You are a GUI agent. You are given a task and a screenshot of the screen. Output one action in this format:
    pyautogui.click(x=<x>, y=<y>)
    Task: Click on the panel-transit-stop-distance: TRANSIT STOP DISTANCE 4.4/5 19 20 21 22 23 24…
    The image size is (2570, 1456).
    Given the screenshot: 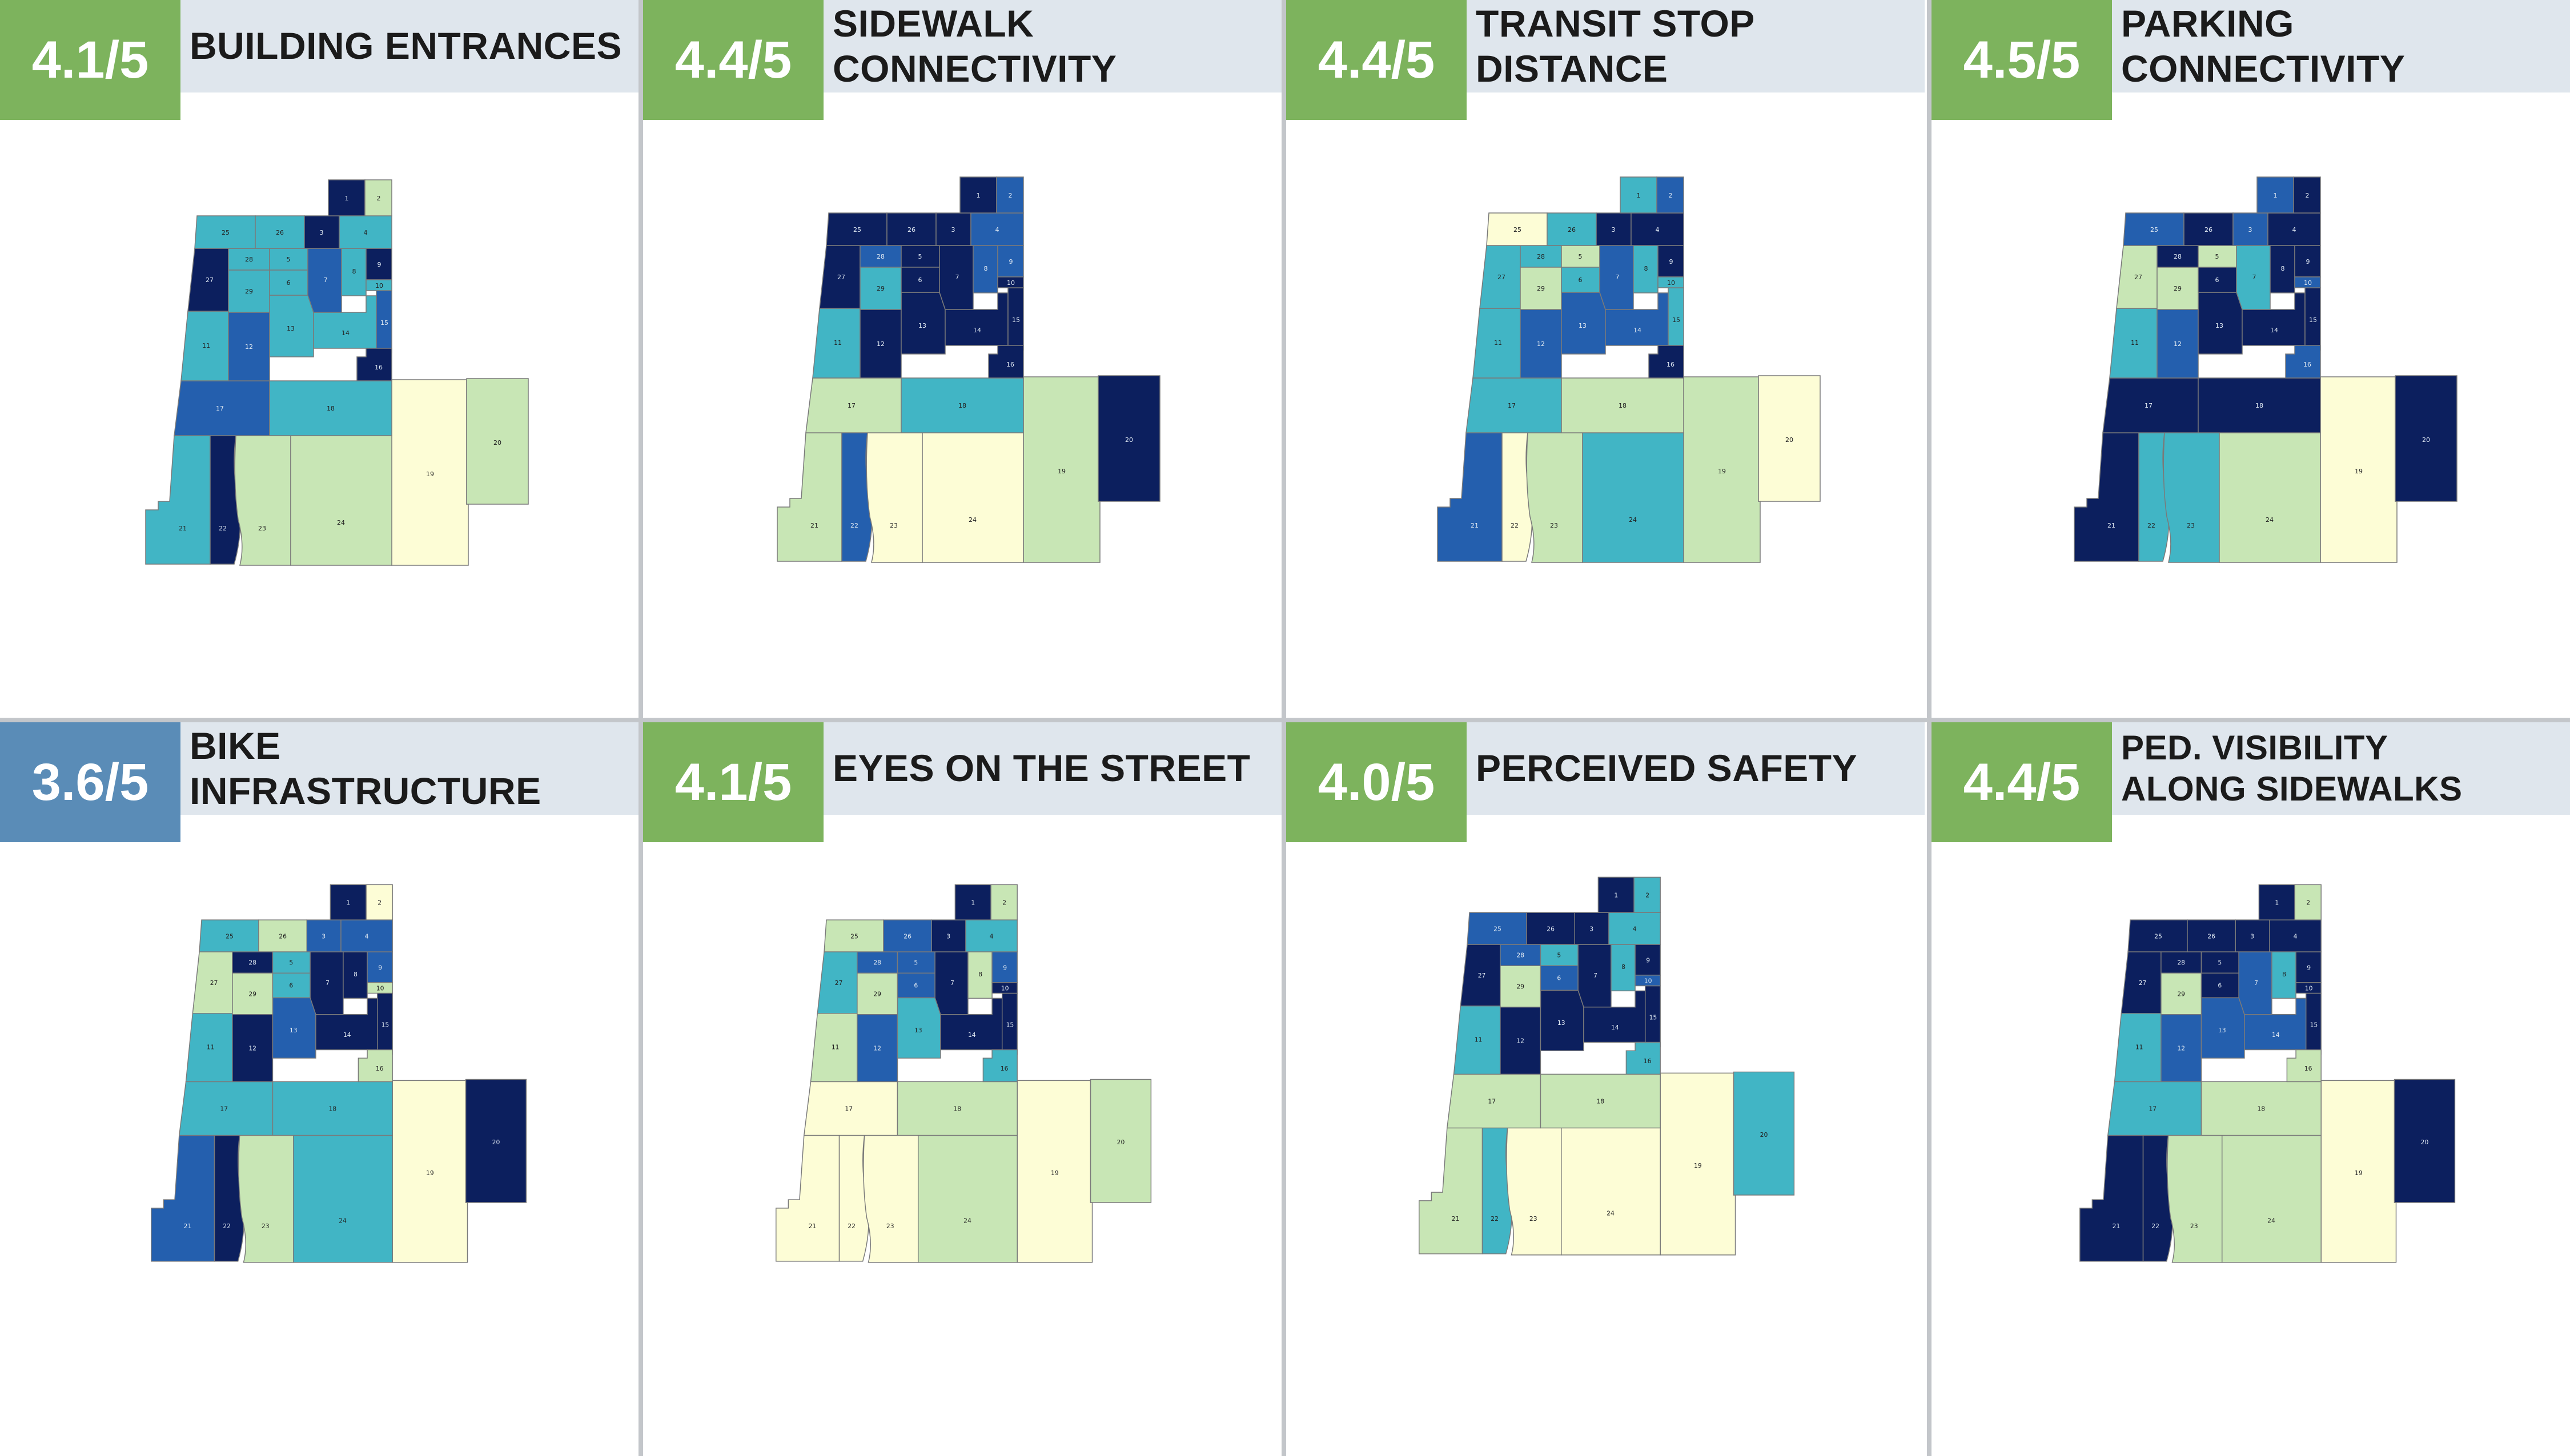 What is the action you would take?
    pyautogui.click(x=1606, y=358)
    